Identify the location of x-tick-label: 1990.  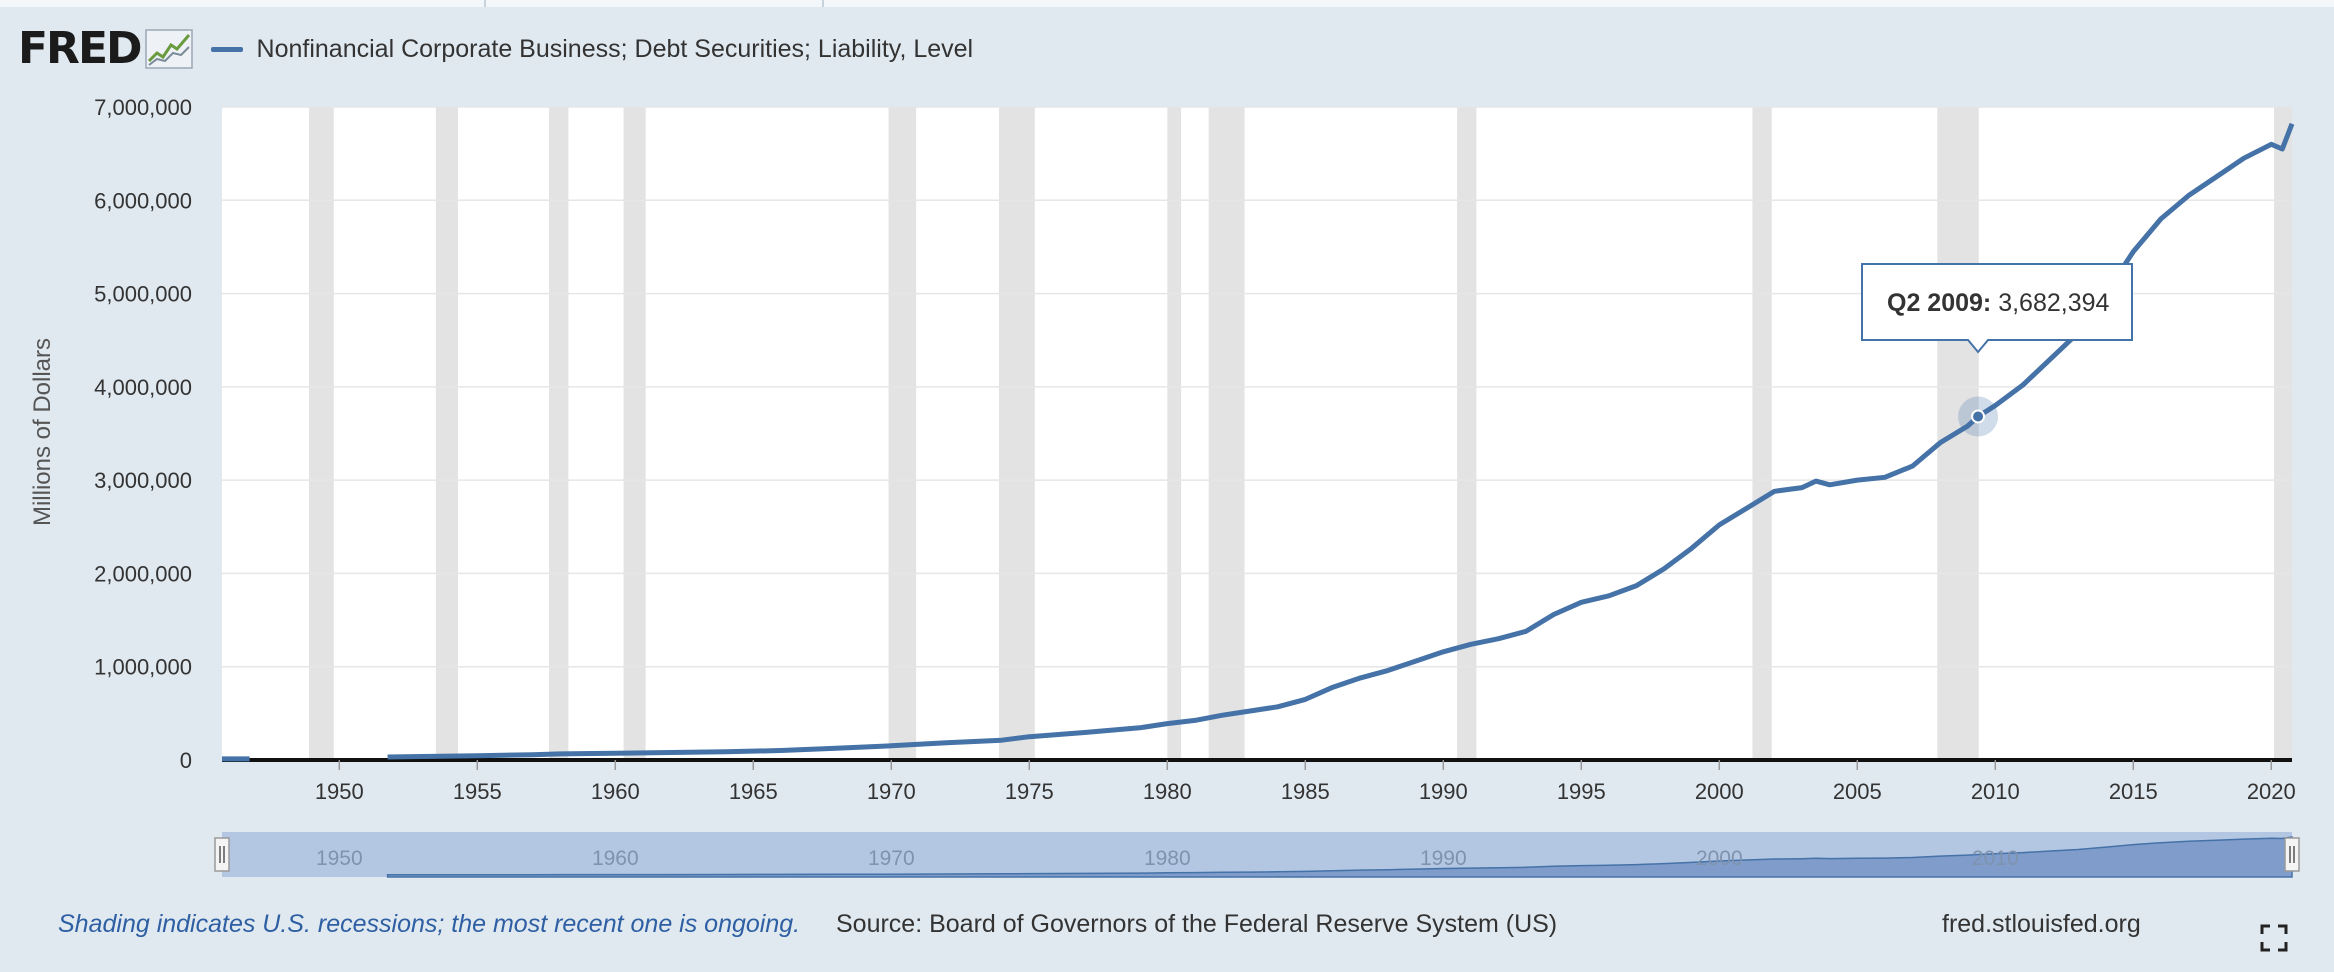
(1443, 791).